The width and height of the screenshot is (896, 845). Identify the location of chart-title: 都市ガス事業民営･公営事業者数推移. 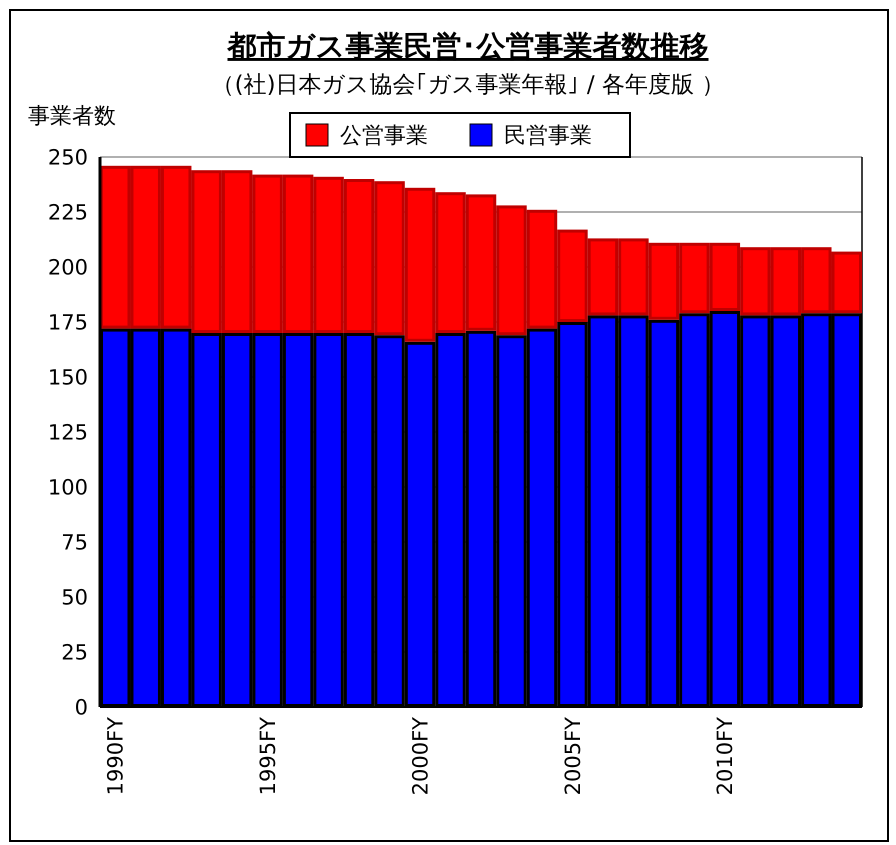
(467, 46).